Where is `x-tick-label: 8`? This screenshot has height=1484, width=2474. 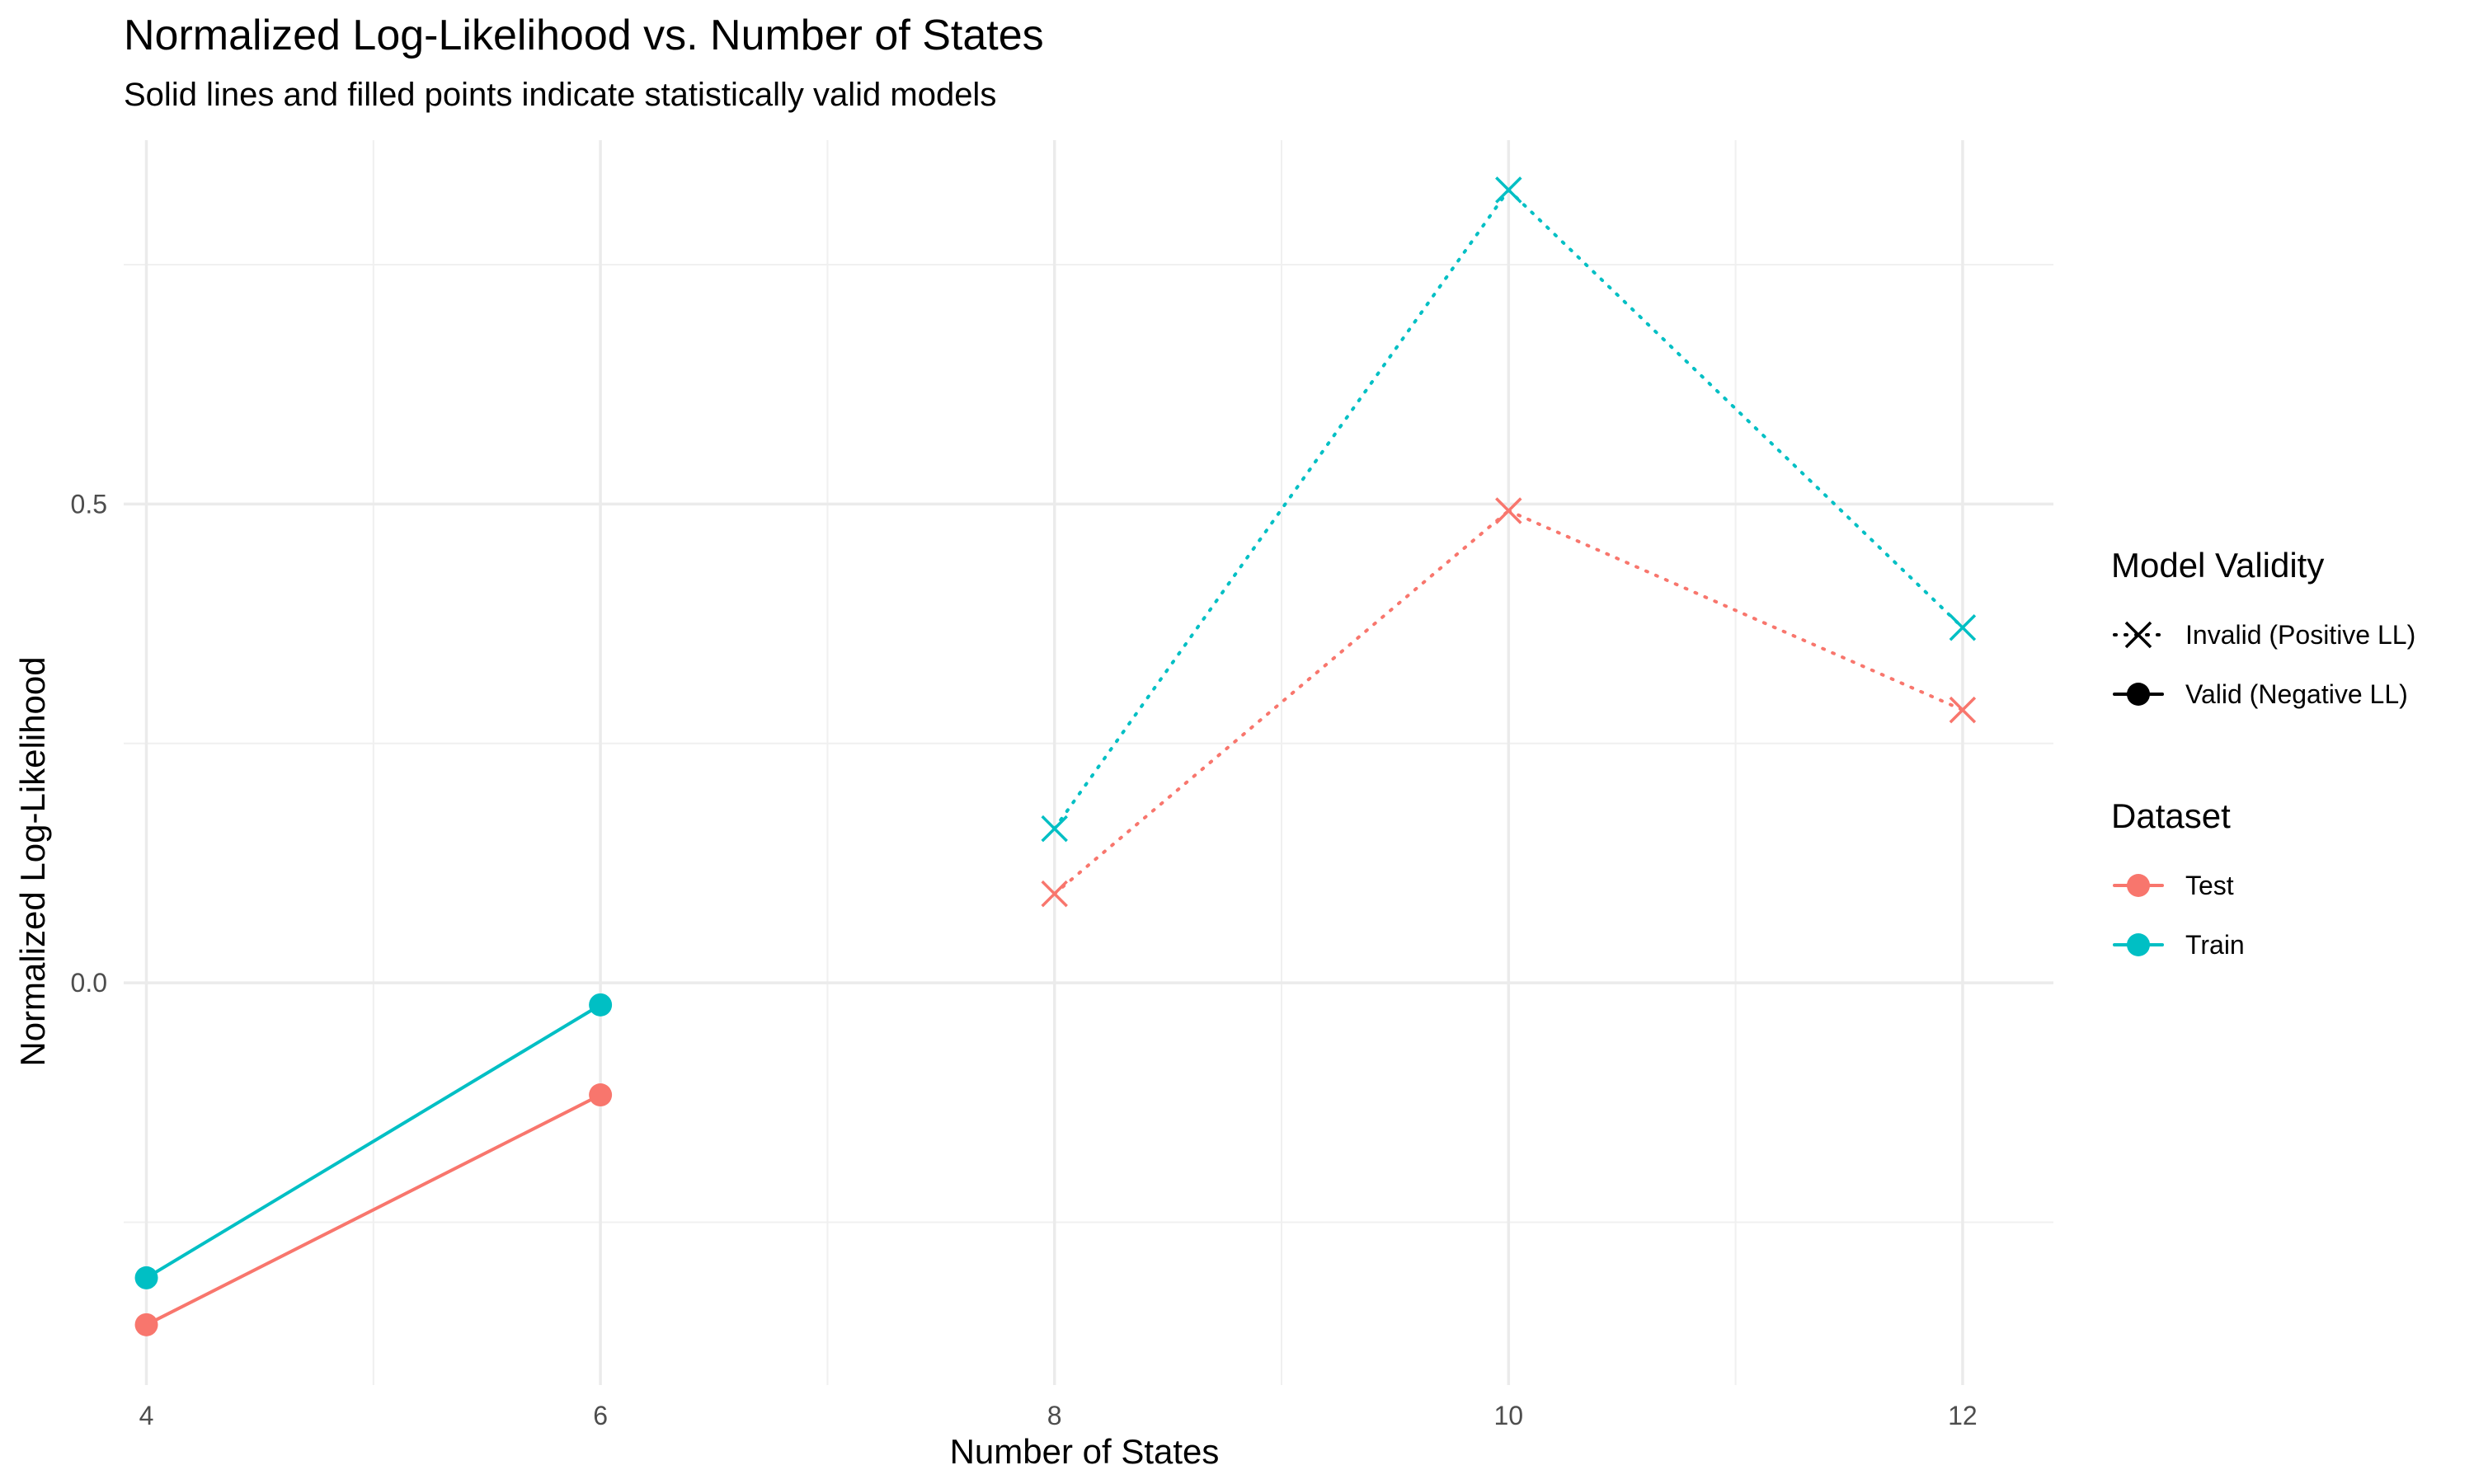
x-tick-label: 8 is located at coordinates (1054, 1415).